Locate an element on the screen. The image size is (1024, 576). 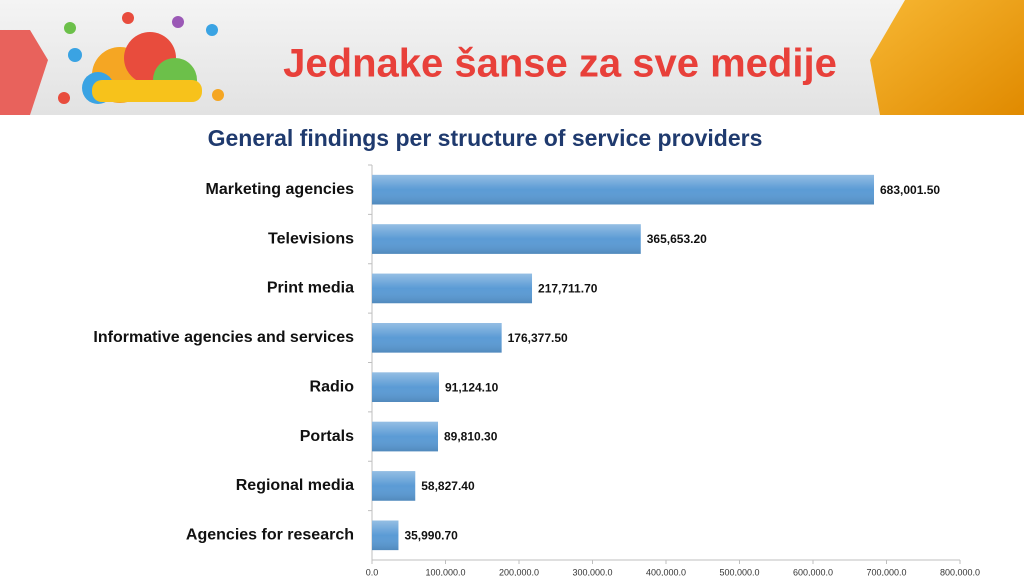
value-label: 365,653.20 is located at coordinates (677, 239).